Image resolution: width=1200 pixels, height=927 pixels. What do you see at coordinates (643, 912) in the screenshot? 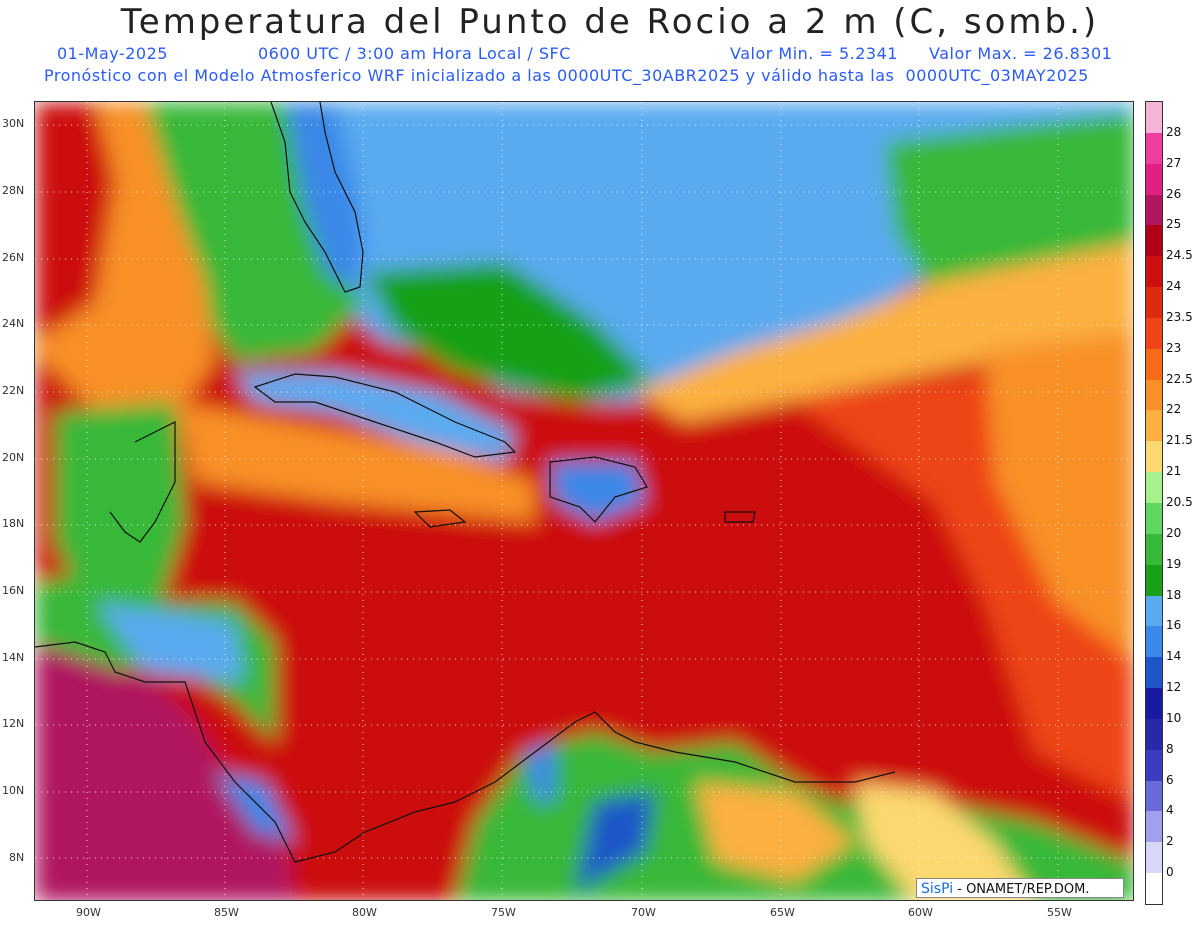
I see `lon-label: 70W` at bounding box center [643, 912].